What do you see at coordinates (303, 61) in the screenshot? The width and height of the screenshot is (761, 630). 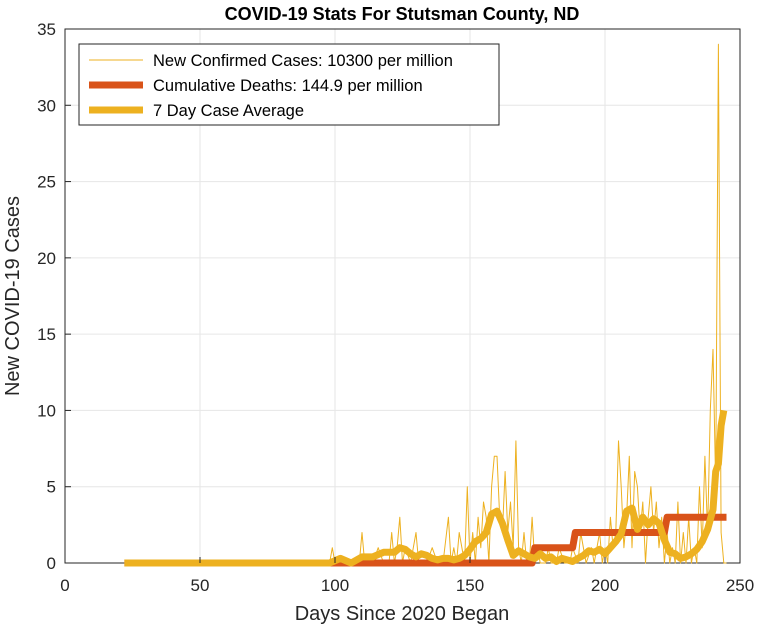 I see `legend-label-new-cases: New Confirmed Cases: 10300 per million` at bounding box center [303, 61].